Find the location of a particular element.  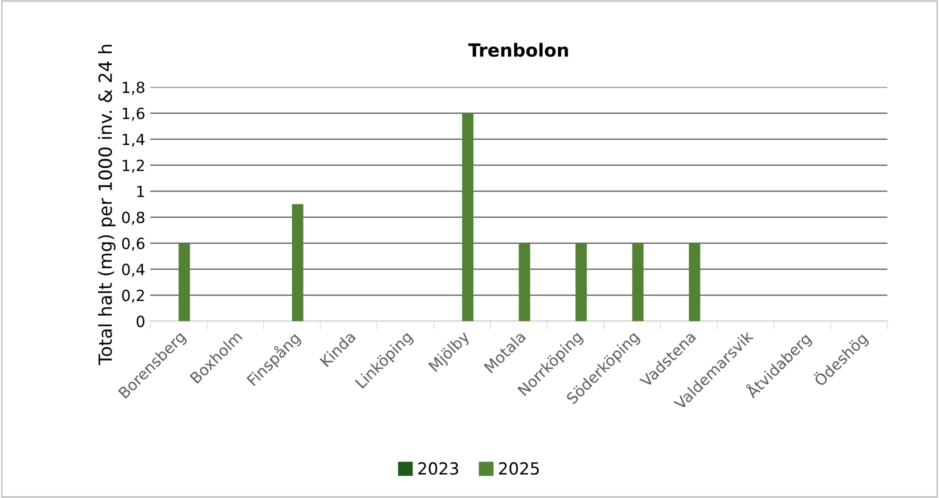

y-tick-label: 1,8 is located at coordinates (133, 88).